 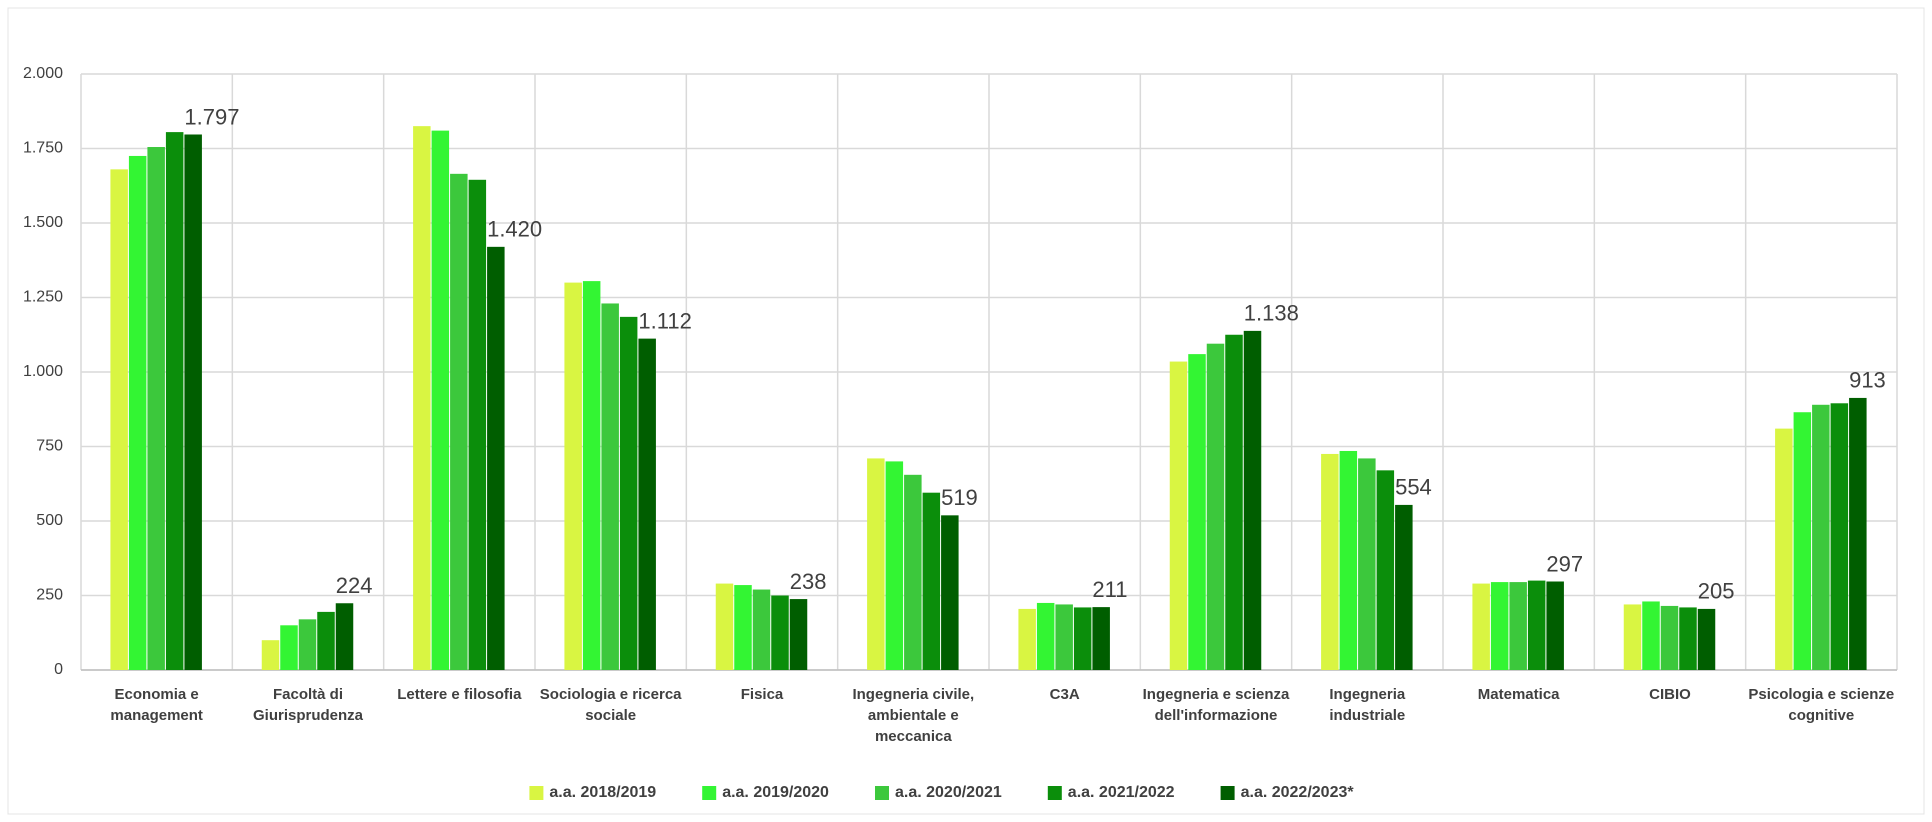 What do you see at coordinates (43, 148) in the screenshot?
I see `y-tick-label: 1.750` at bounding box center [43, 148].